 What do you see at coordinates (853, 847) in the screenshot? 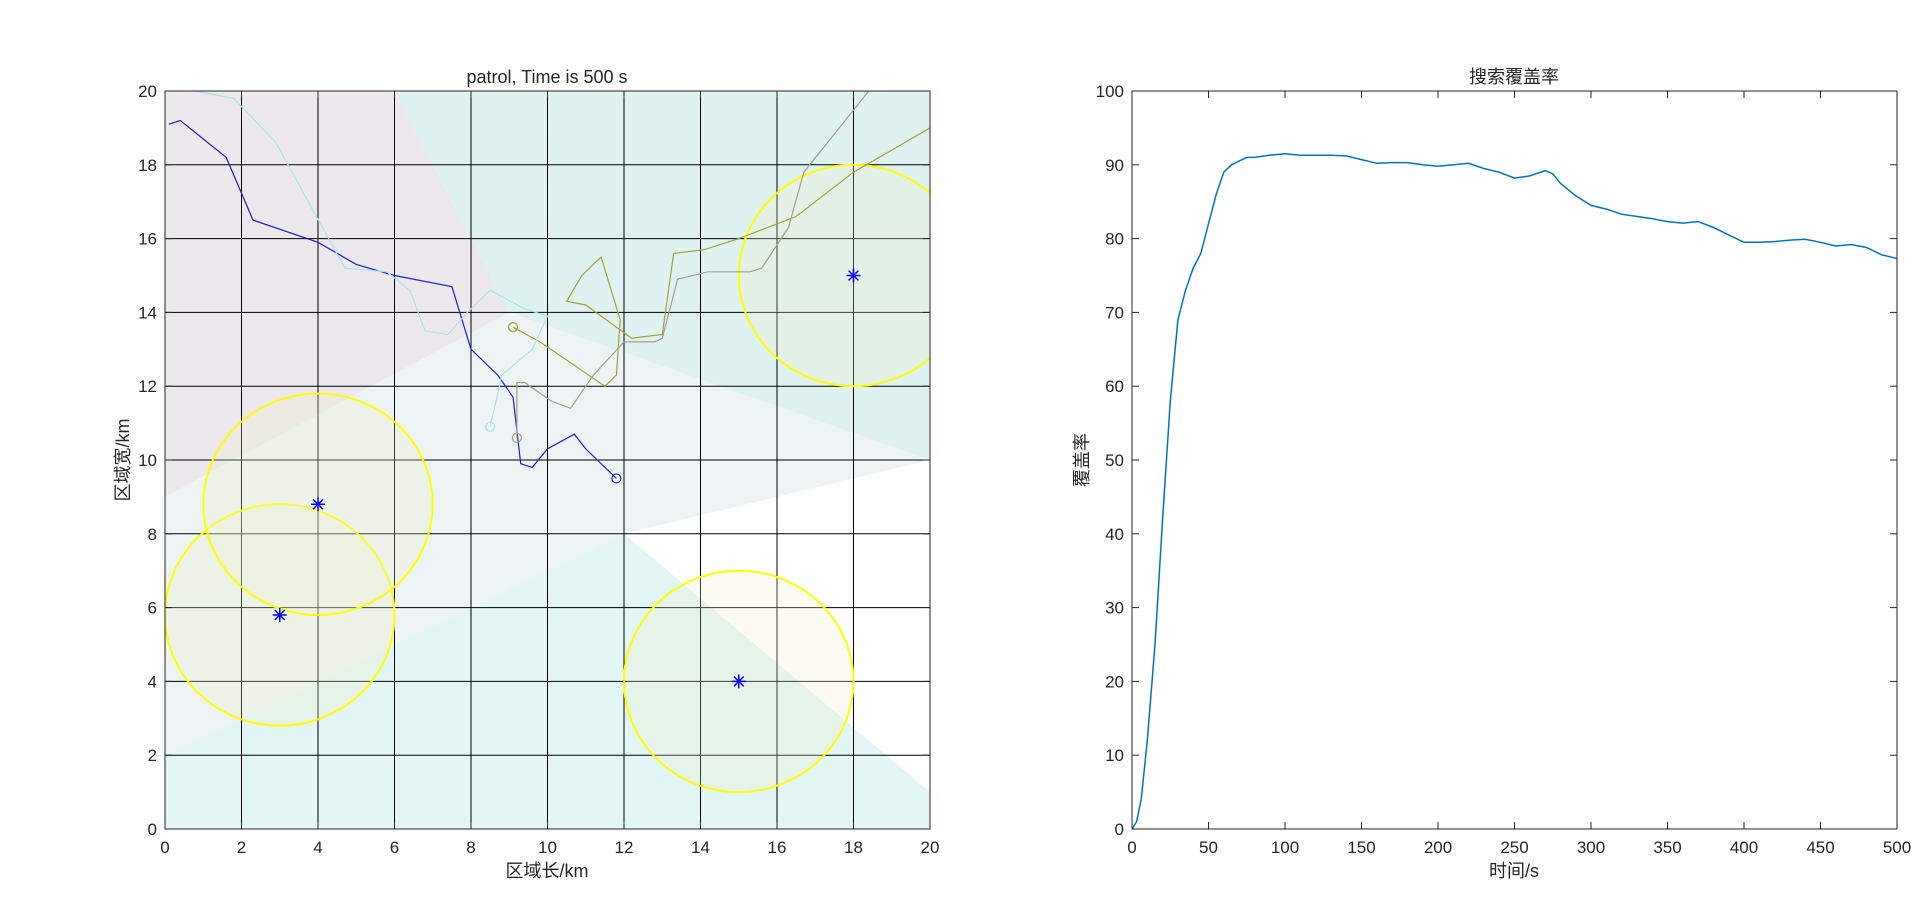
I see `x-tick-label: 18` at bounding box center [853, 847].